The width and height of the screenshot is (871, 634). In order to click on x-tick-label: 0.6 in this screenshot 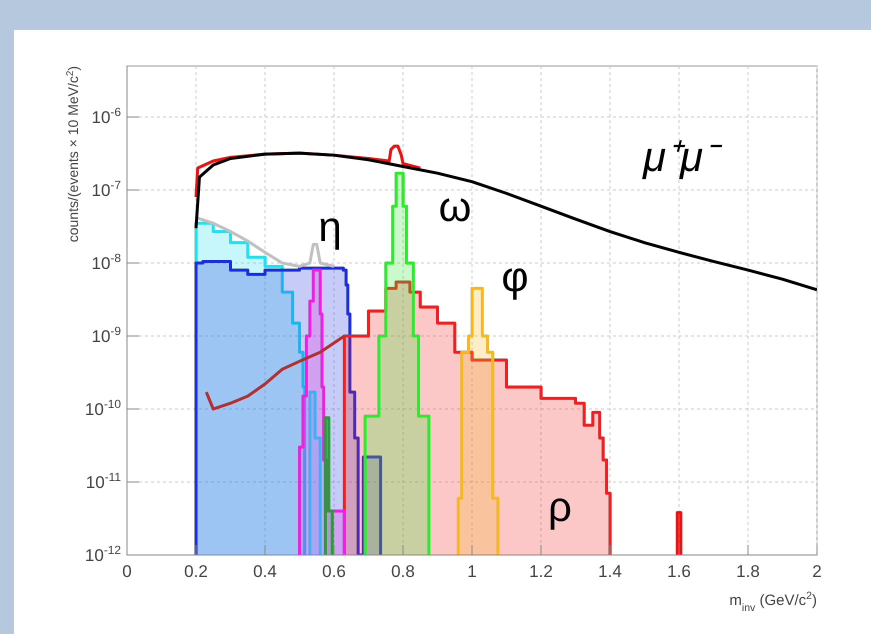, I will do `click(334, 571)`.